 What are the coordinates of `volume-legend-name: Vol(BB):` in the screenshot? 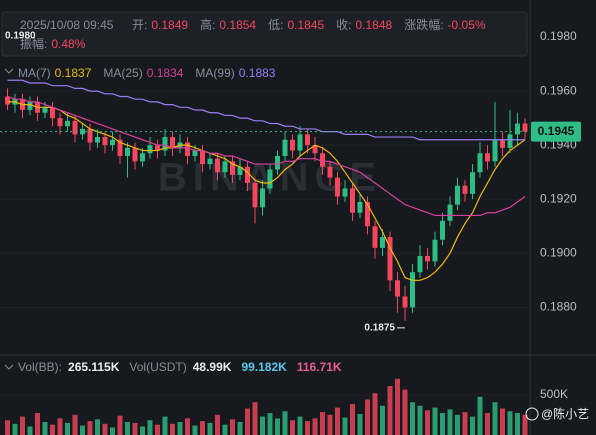 It's located at (40, 367).